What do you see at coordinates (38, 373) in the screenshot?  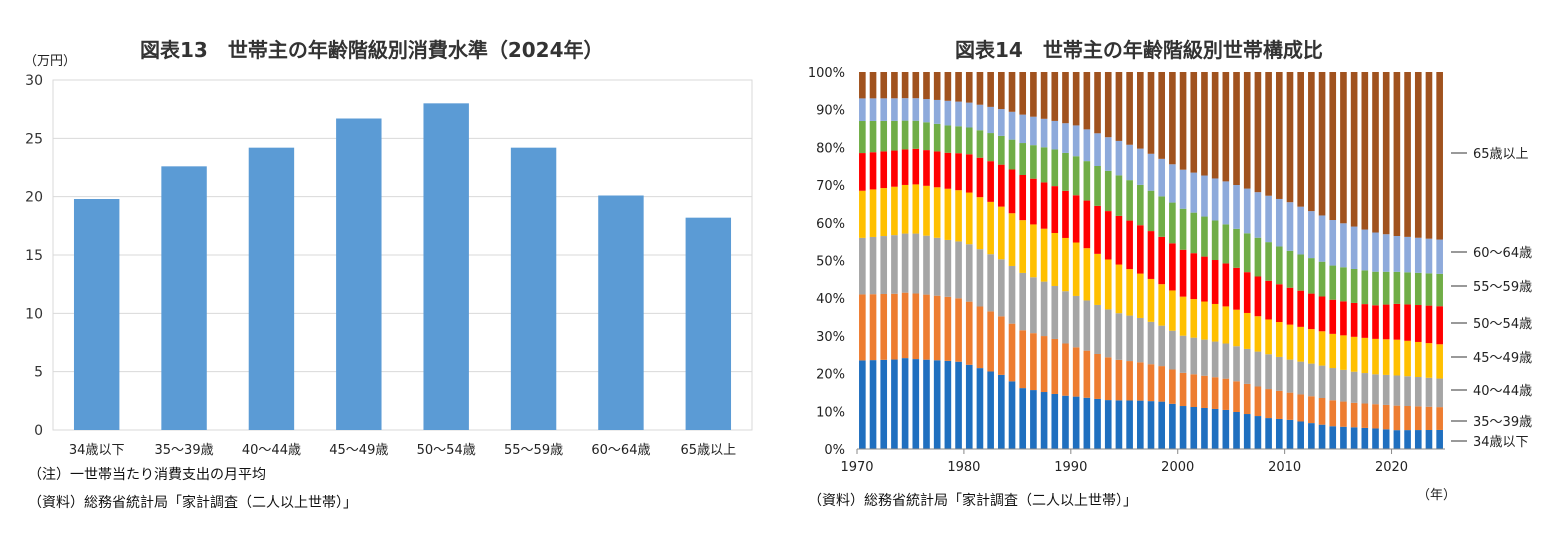 I see `y-tick-label: 5` at bounding box center [38, 373].